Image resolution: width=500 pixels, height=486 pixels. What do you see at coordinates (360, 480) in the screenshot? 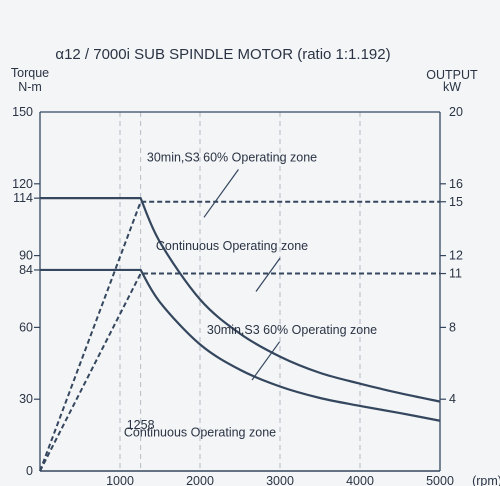
I see `x-tick-label: 4000` at bounding box center [360, 480].